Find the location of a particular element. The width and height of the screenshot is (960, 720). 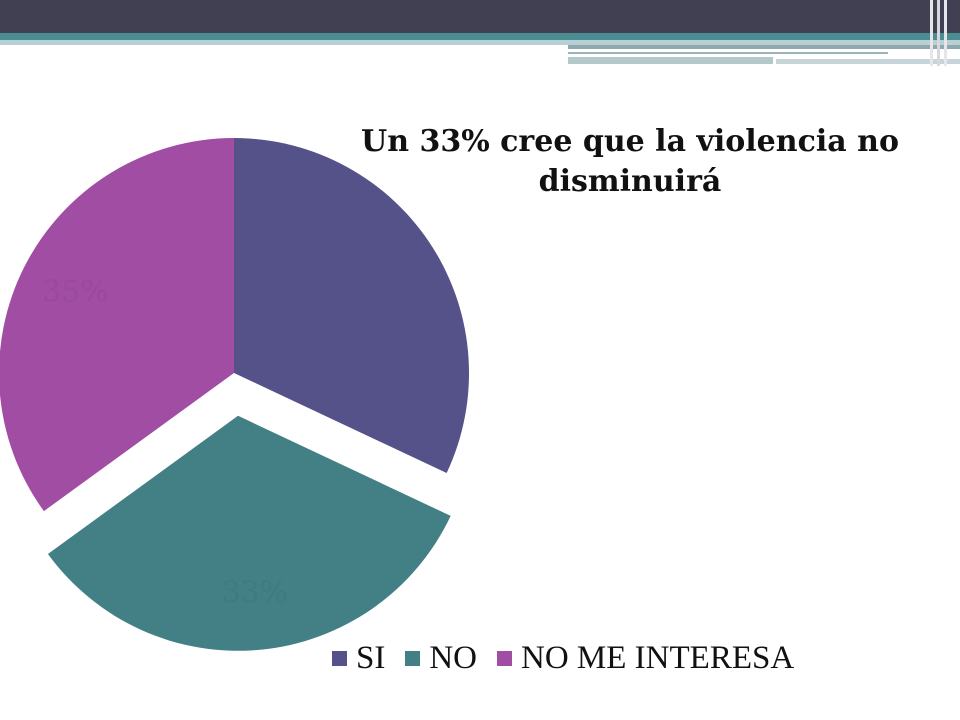

legend-item-no: NO is located at coordinates (441, 658).